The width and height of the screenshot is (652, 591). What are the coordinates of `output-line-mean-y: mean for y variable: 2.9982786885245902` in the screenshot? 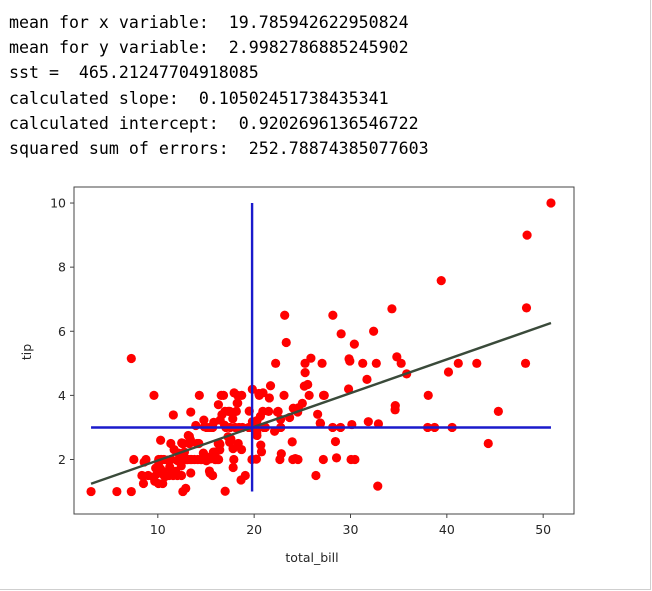 It's located at (209, 48).